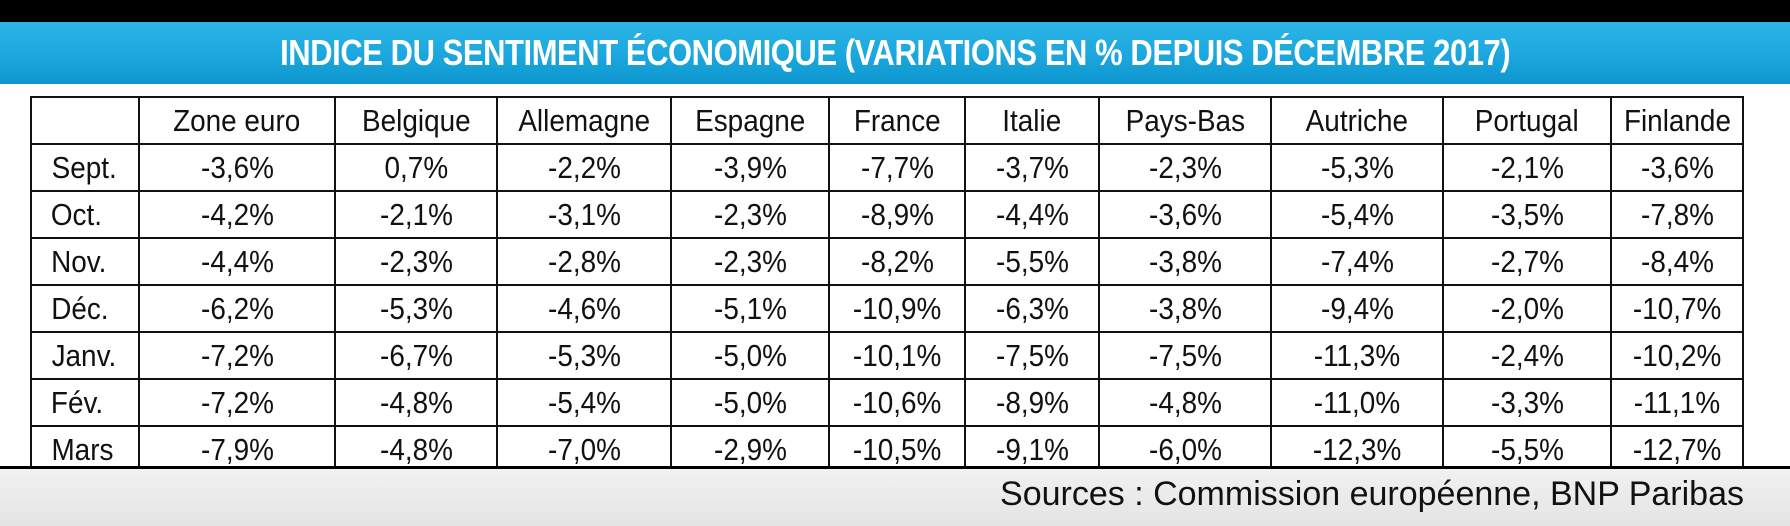 Image resolution: width=1790 pixels, height=526 pixels. Describe the element at coordinates (1677, 449) in the screenshot. I see `table-cell: -12,7%` at that location.